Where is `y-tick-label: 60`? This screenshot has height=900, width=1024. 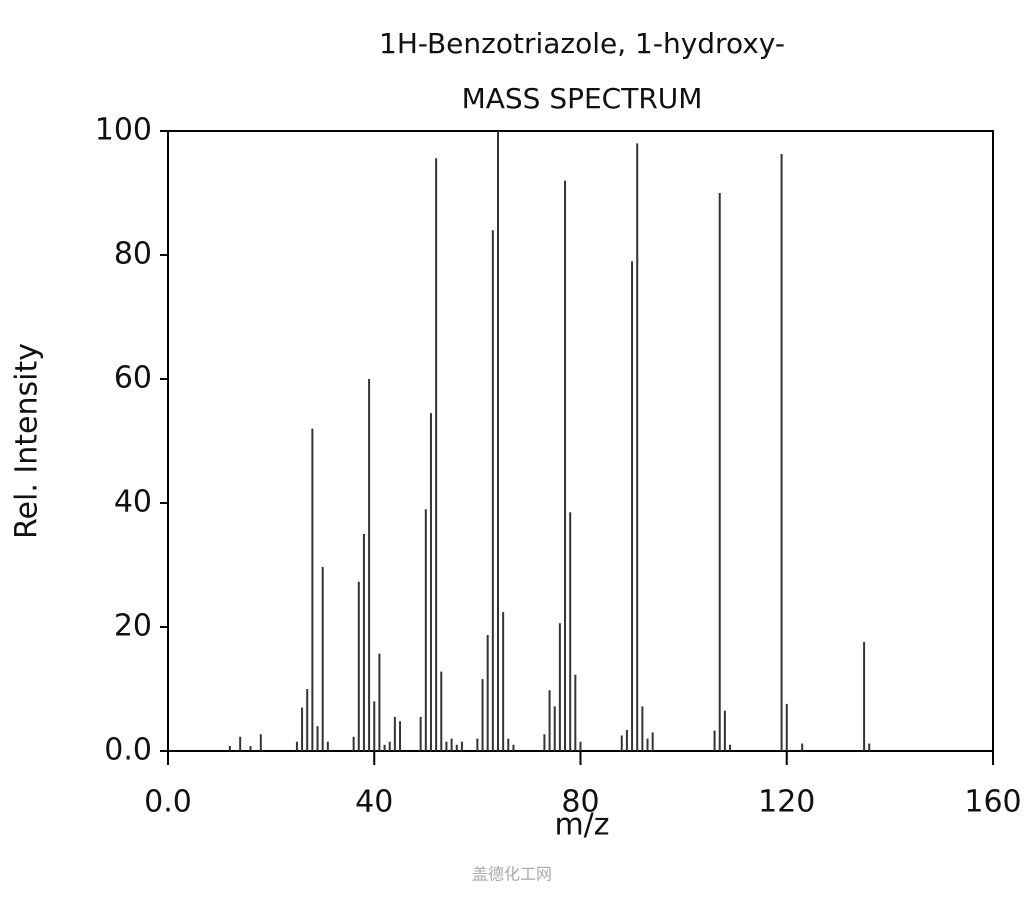 y-tick-label: 60 is located at coordinates (133, 378).